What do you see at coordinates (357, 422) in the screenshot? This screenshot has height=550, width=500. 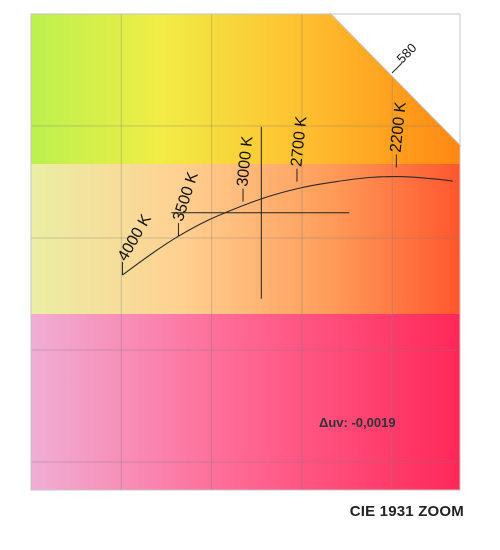 I see `delta-uv-readout: Δuv: -0,0019` at bounding box center [357, 422].